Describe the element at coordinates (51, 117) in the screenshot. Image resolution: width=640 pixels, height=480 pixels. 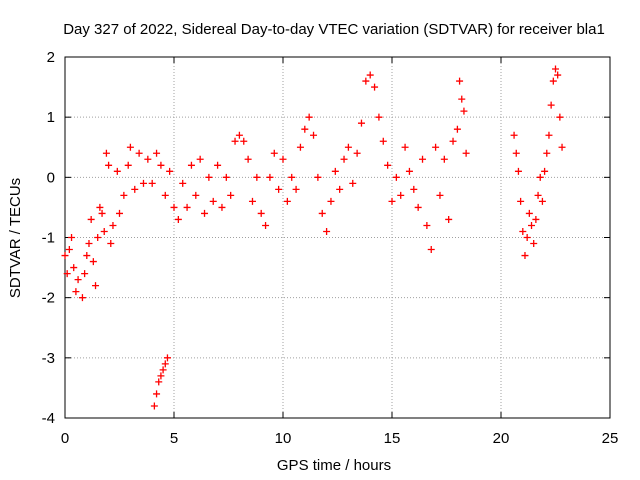
I see `y-tick-label: 1` at that location.